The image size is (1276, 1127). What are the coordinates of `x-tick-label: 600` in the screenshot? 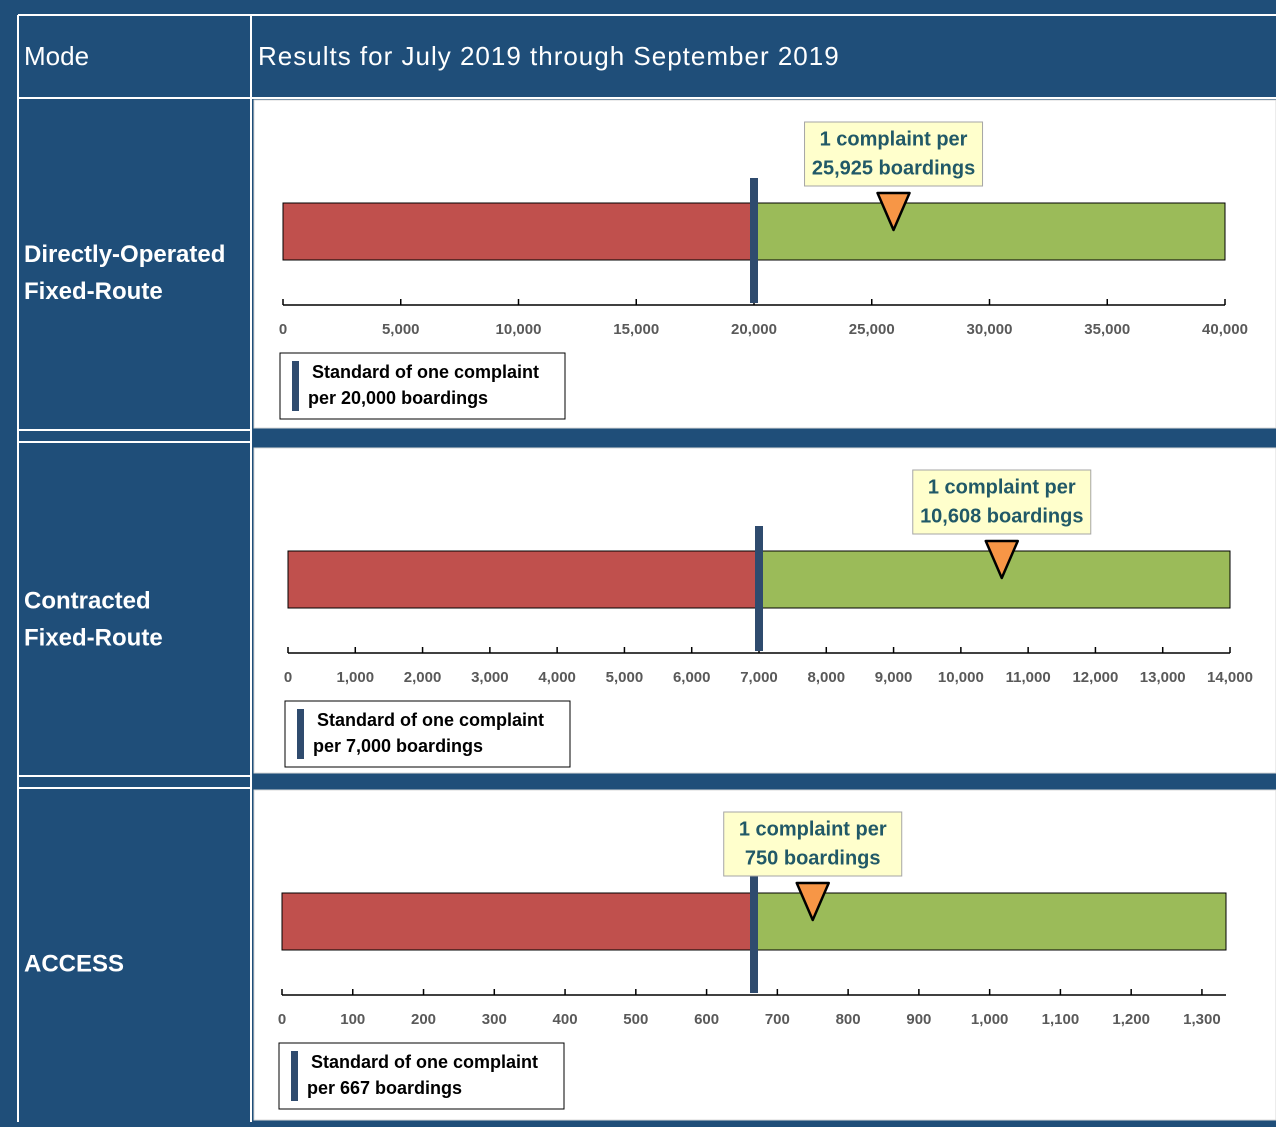 It's located at (706, 1019).